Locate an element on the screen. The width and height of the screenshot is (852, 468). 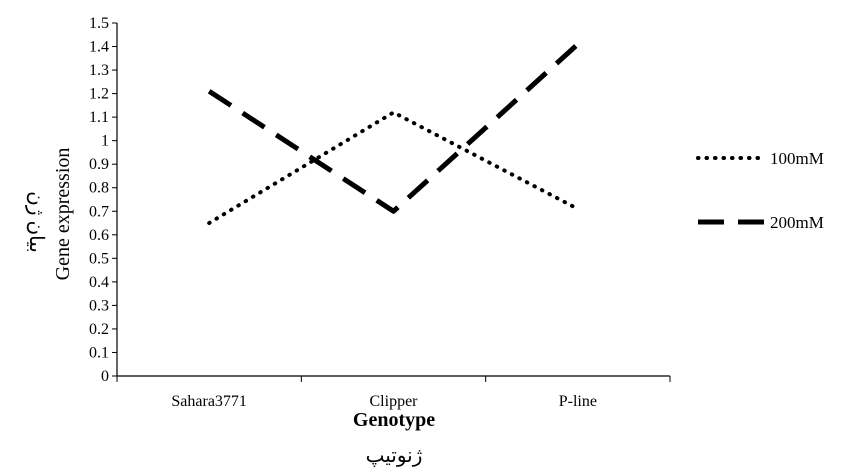
x-axis-title-persian: ژنوتیپ is located at coordinates (394, 456).